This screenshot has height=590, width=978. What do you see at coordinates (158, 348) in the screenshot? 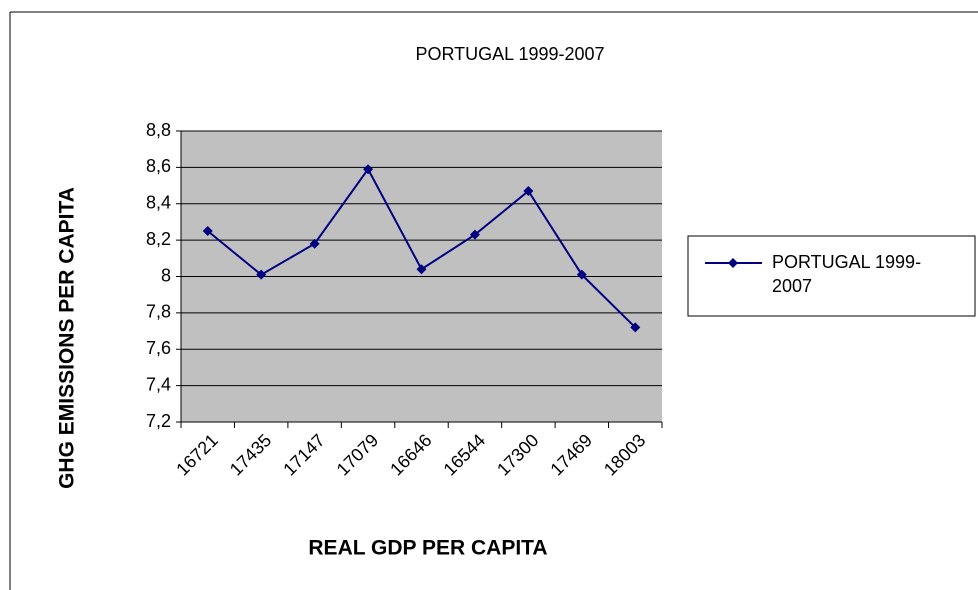
I see `y-tick-label: 7,6` at bounding box center [158, 348].